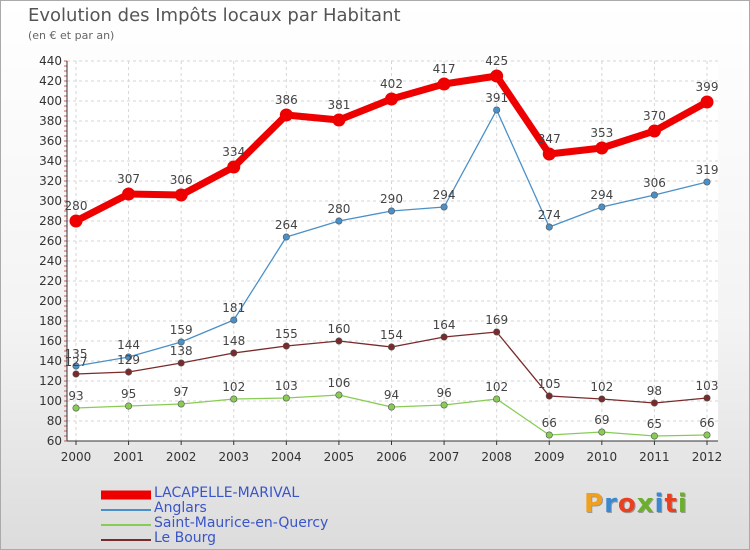  I want to click on y-tick-label: 300, so click(50, 201).